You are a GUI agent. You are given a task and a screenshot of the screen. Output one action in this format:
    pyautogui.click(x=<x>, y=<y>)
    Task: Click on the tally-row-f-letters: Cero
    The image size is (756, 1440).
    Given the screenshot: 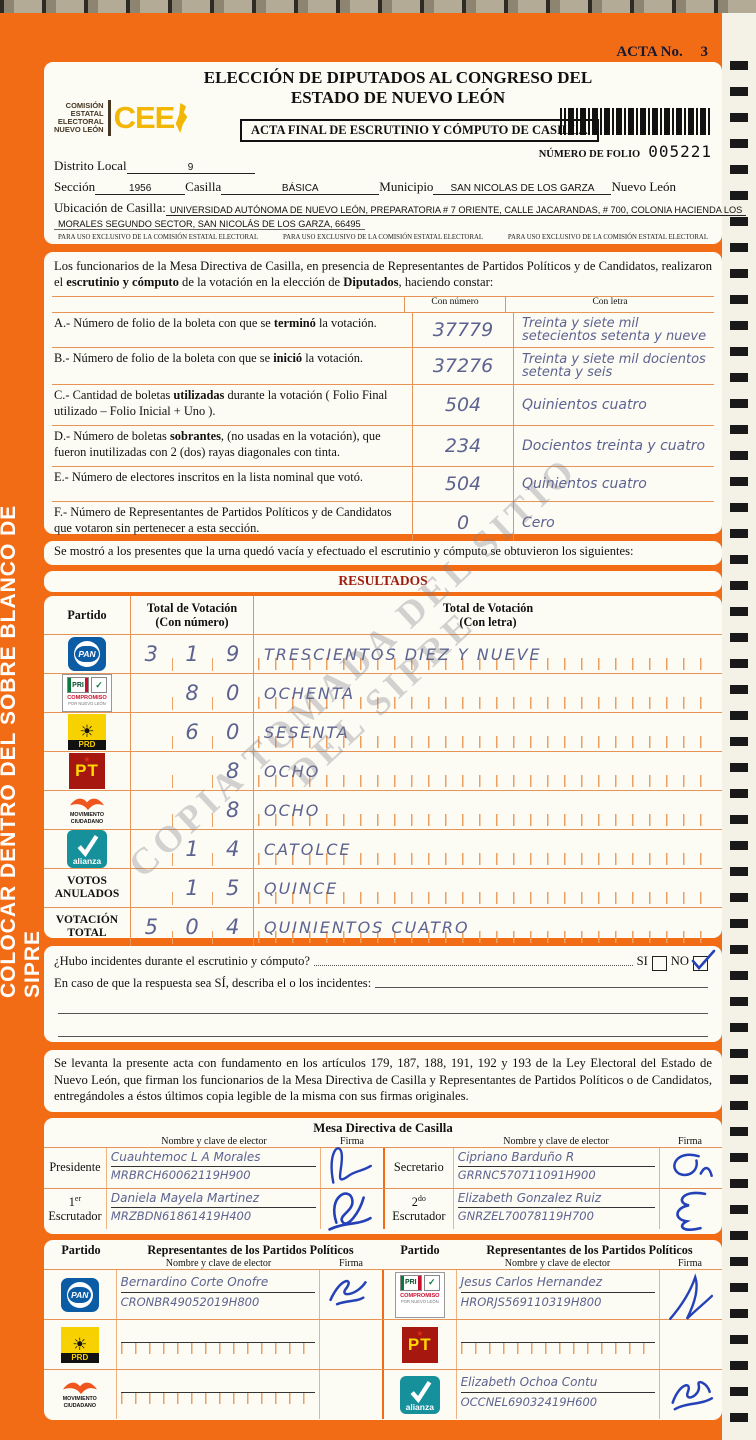 What is the action you would take?
    pyautogui.click(x=613, y=523)
    